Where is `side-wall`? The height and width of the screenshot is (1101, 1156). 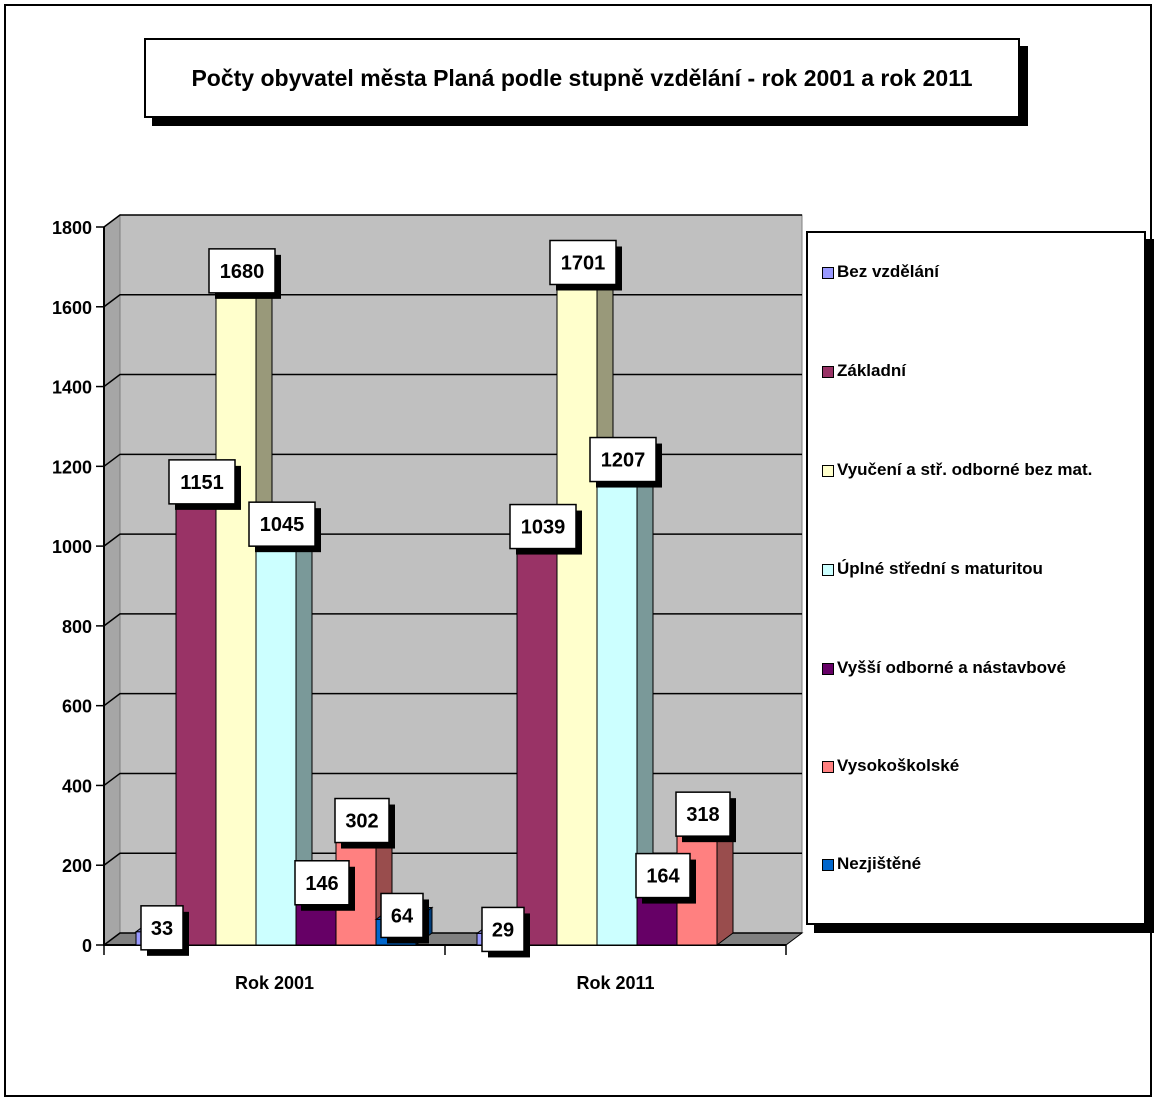 side-wall is located at coordinates (112, 580).